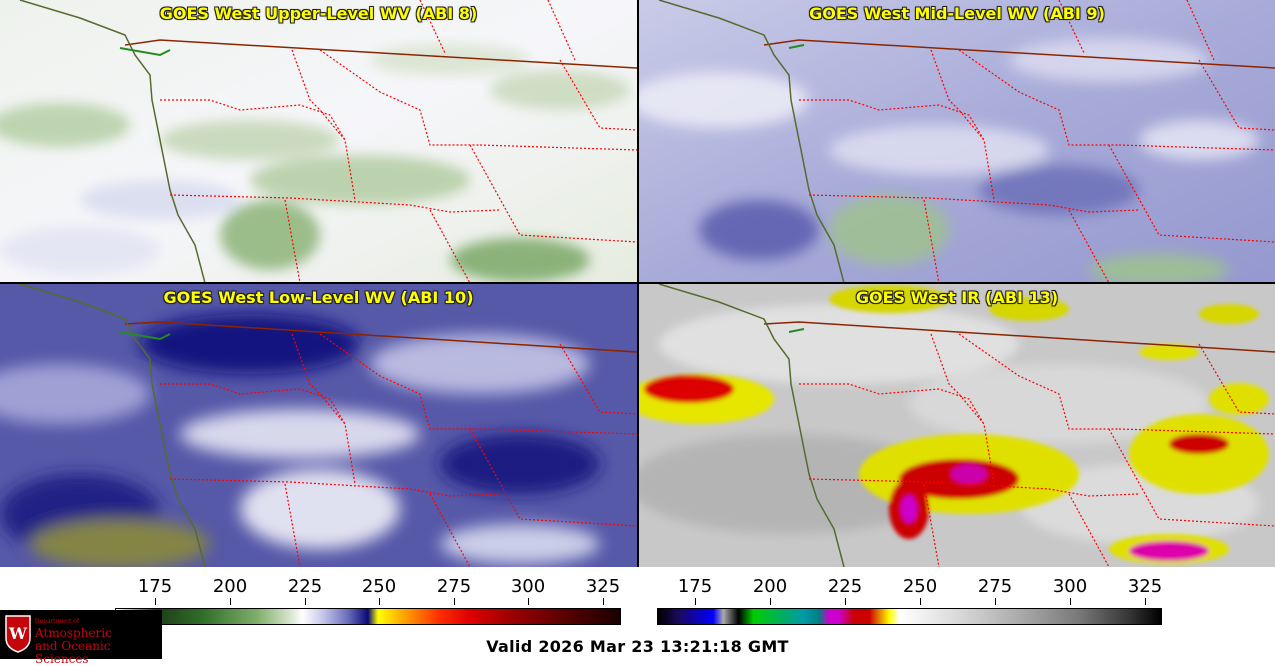 The image size is (1275, 666). What do you see at coordinates (368, 616) in the screenshot?
I see `wv-colorbar` at bounding box center [368, 616].